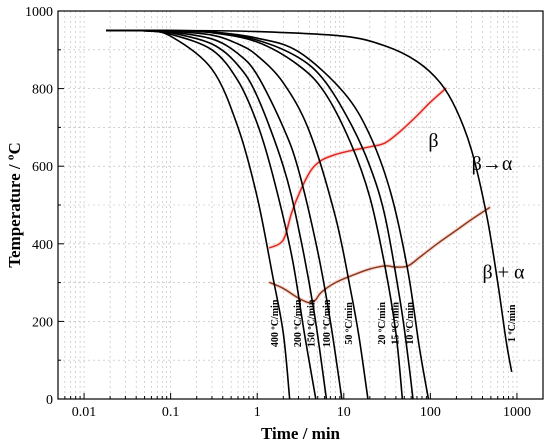 This screenshot has width=550, height=445. I want to click on cooling-rate-label-200: 200 ºC/min, so click(298, 323).